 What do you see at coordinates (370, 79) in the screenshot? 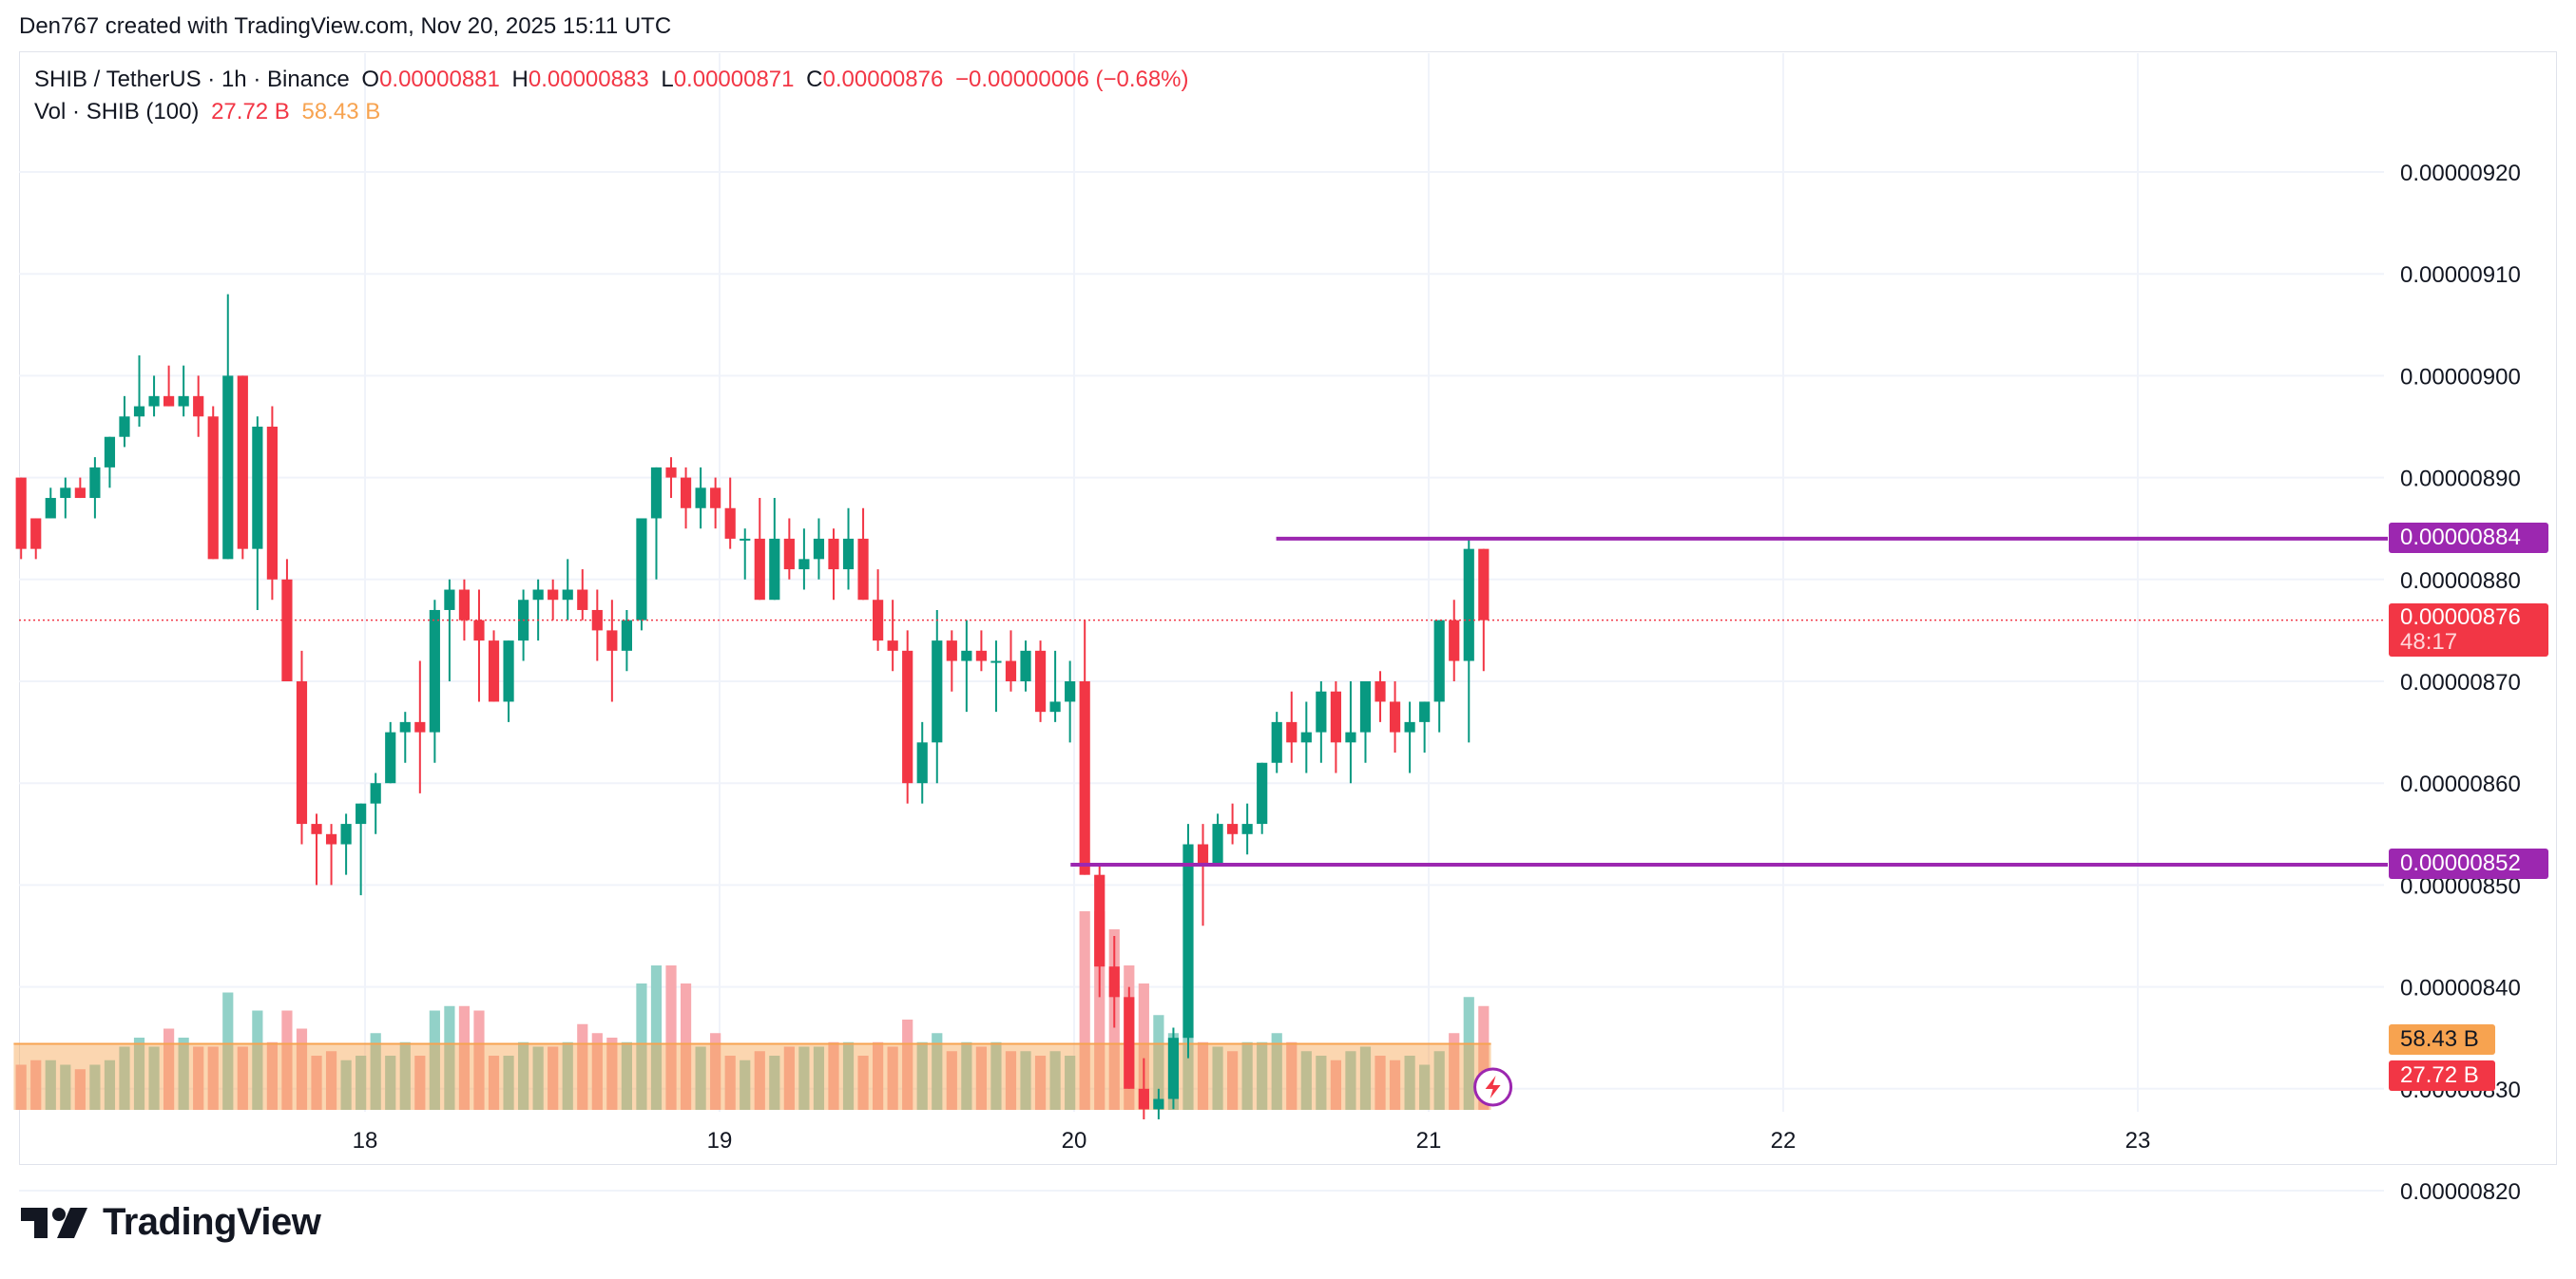
I see `open-label: O` at bounding box center [370, 79].